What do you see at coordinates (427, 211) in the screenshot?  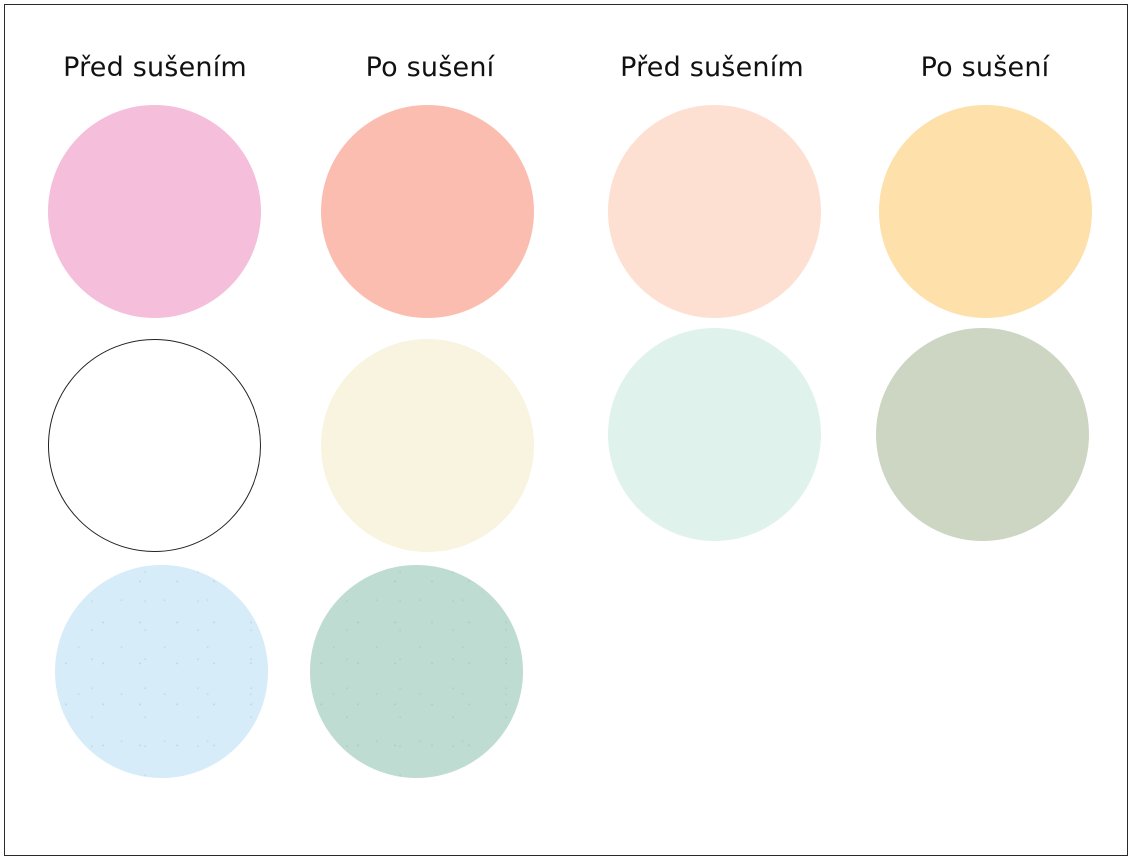 I see `swatch-pink-after` at bounding box center [427, 211].